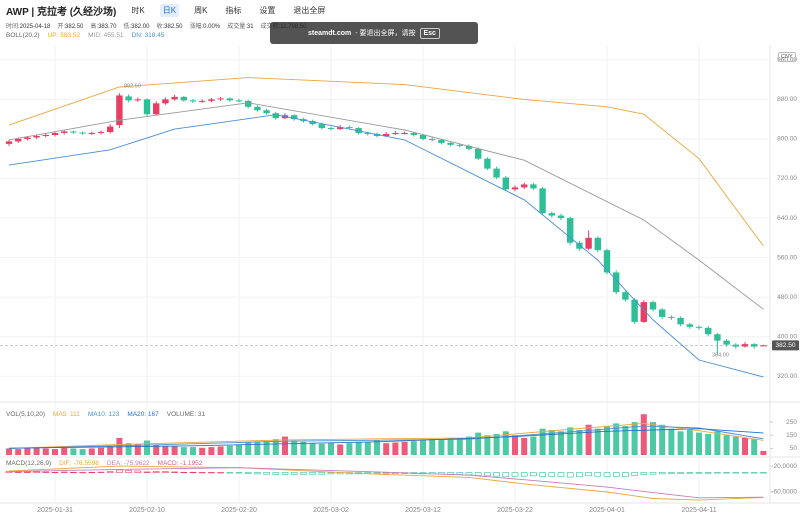 This screenshot has height=515, width=800. What do you see at coordinates (143, 414) in the screenshot?
I see `legend-item: MA20: 167` at bounding box center [143, 414].